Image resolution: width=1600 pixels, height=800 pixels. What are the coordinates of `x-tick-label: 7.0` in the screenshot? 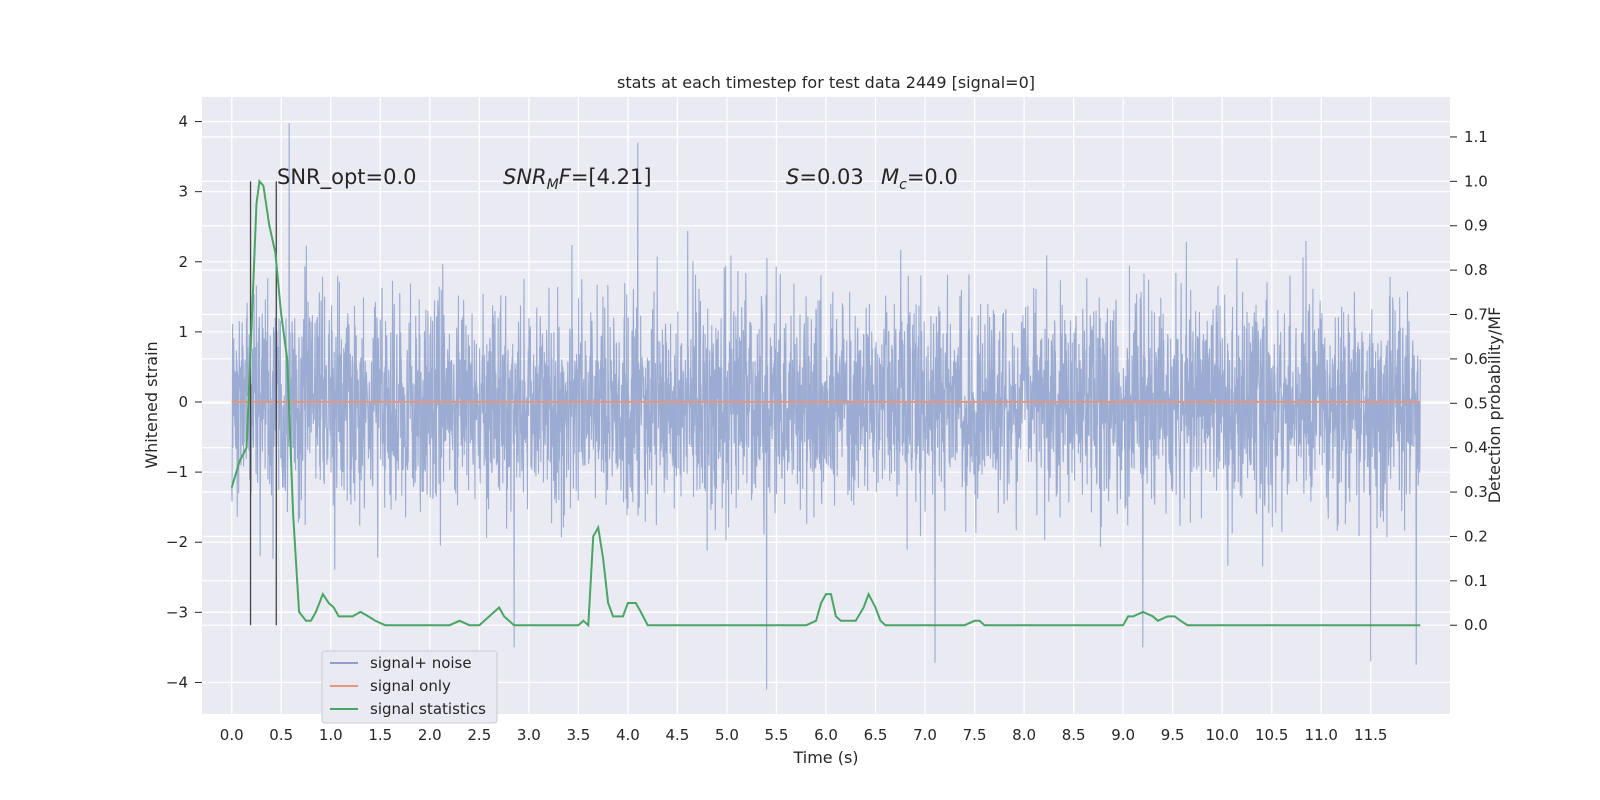 It's located at (925, 735).